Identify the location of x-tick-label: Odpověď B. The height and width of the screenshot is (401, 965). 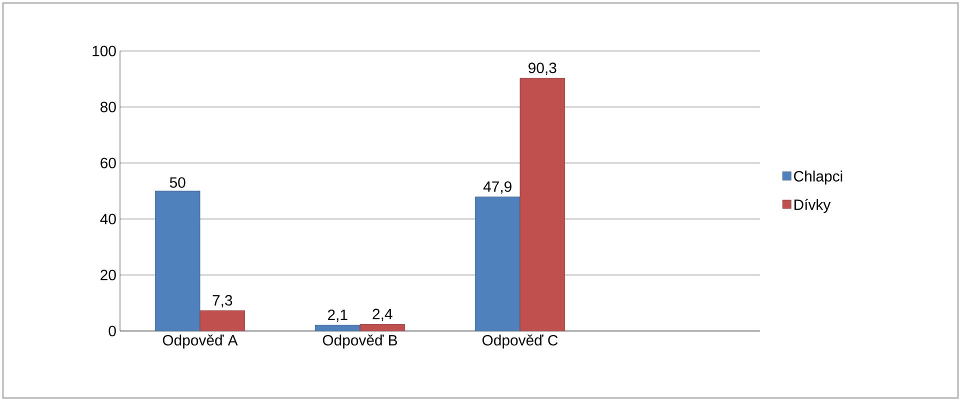
(360, 341).